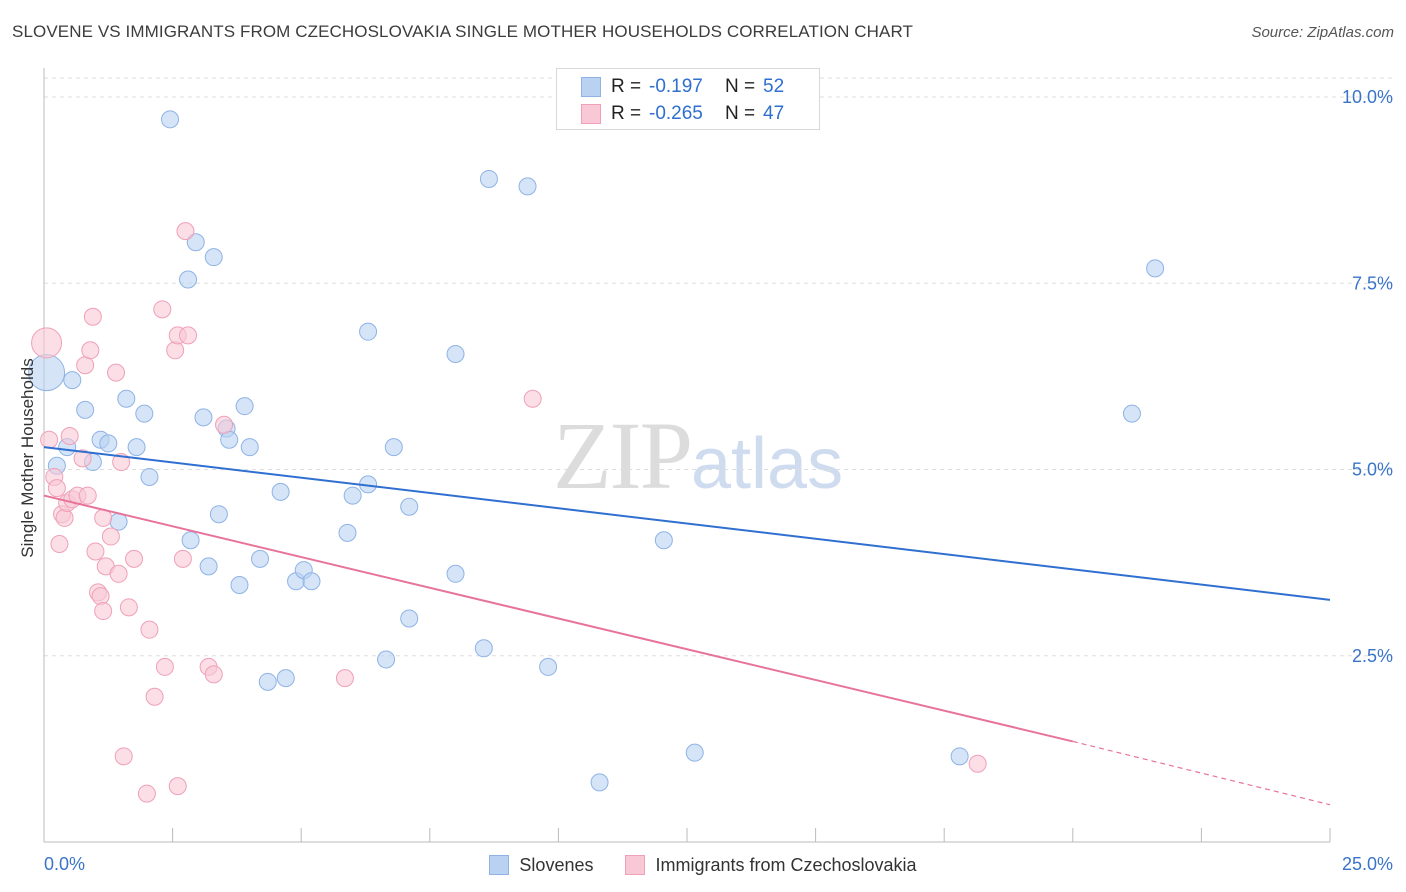 Image resolution: width=1406 pixels, height=892 pixels. What do you see at coordinates (1367, 864) in the screenshot?
I see `x-tick-label: 25.0%` at bounding box center [1367, 864].